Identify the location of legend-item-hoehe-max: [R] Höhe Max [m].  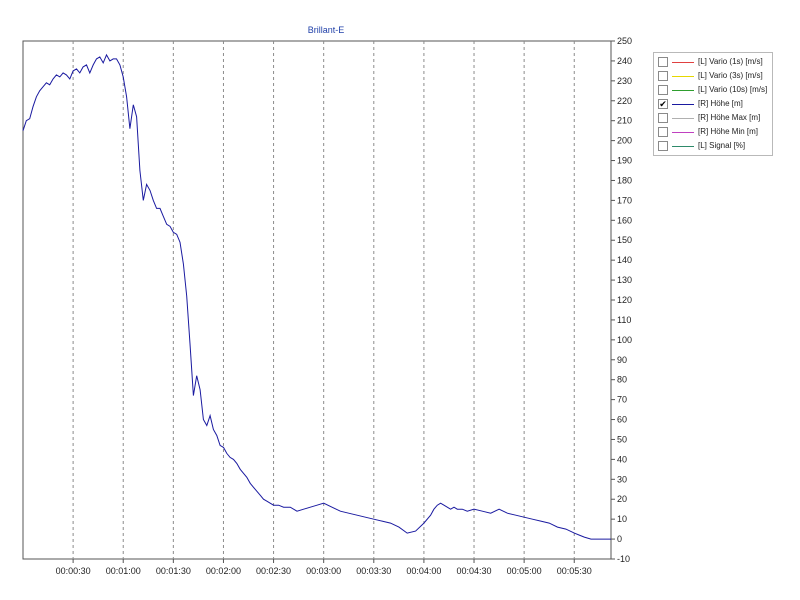
(714, 118).